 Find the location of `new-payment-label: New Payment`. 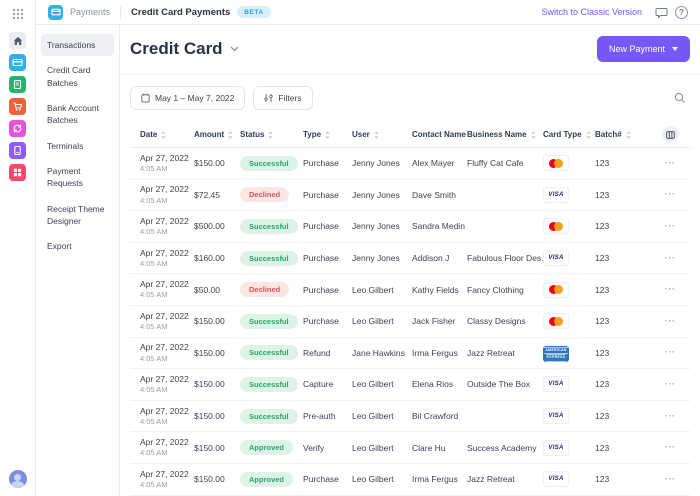

new-payment-label: New Payment is located at coordinates (636, 49).